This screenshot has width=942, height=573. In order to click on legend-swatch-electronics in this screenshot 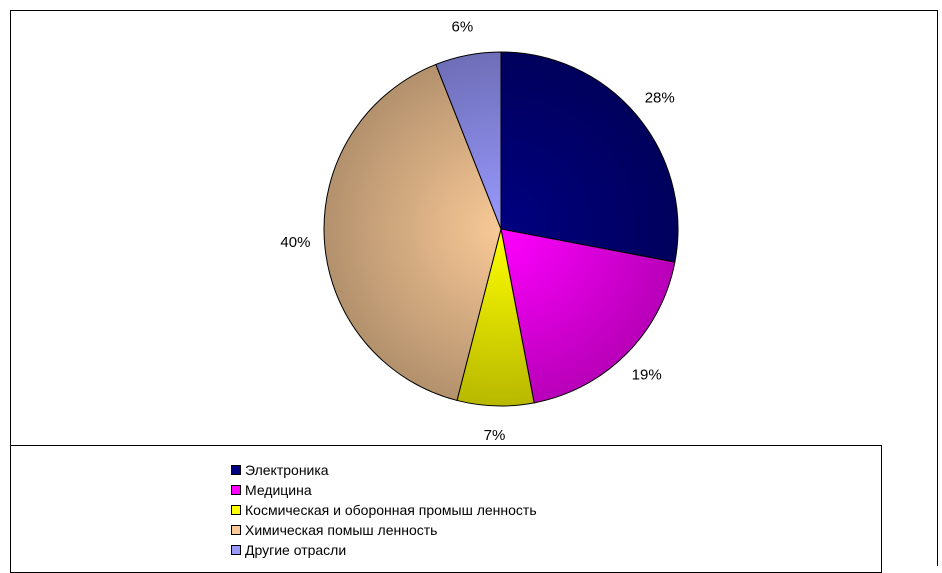, I will do `click(236, 470)`.